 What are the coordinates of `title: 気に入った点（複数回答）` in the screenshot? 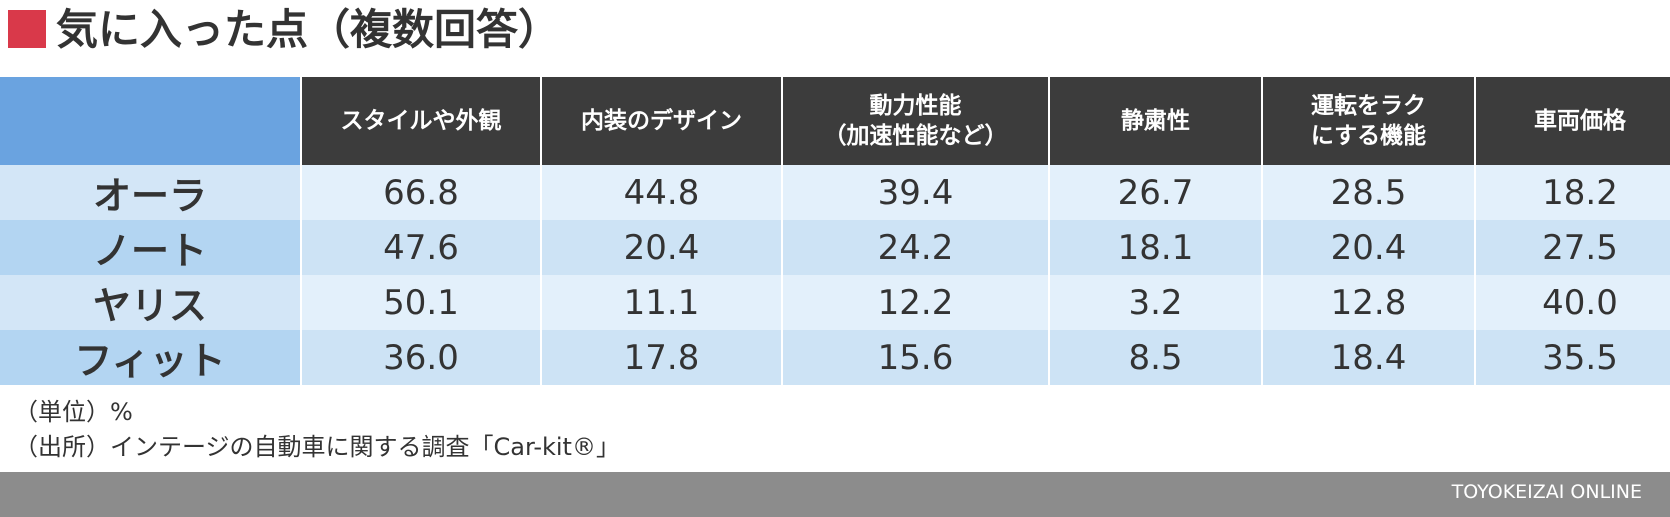 It's located at (308, 29).